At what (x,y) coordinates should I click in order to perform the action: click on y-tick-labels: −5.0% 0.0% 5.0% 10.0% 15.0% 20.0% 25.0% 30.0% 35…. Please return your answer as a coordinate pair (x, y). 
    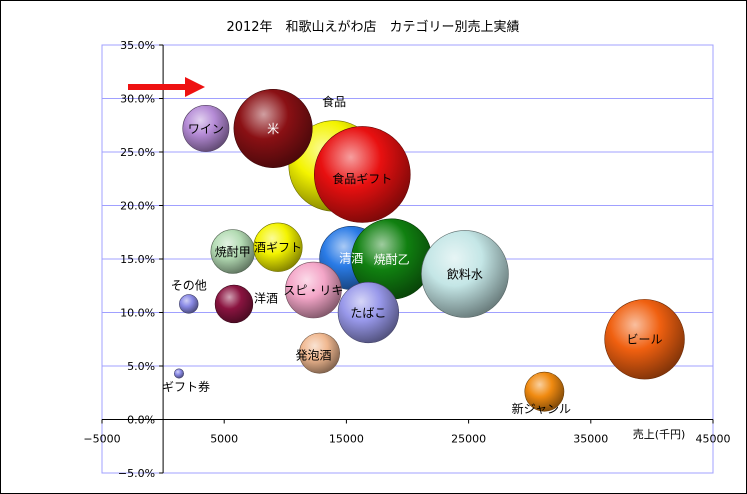
    Looking at the image, I should click on (136, 259).